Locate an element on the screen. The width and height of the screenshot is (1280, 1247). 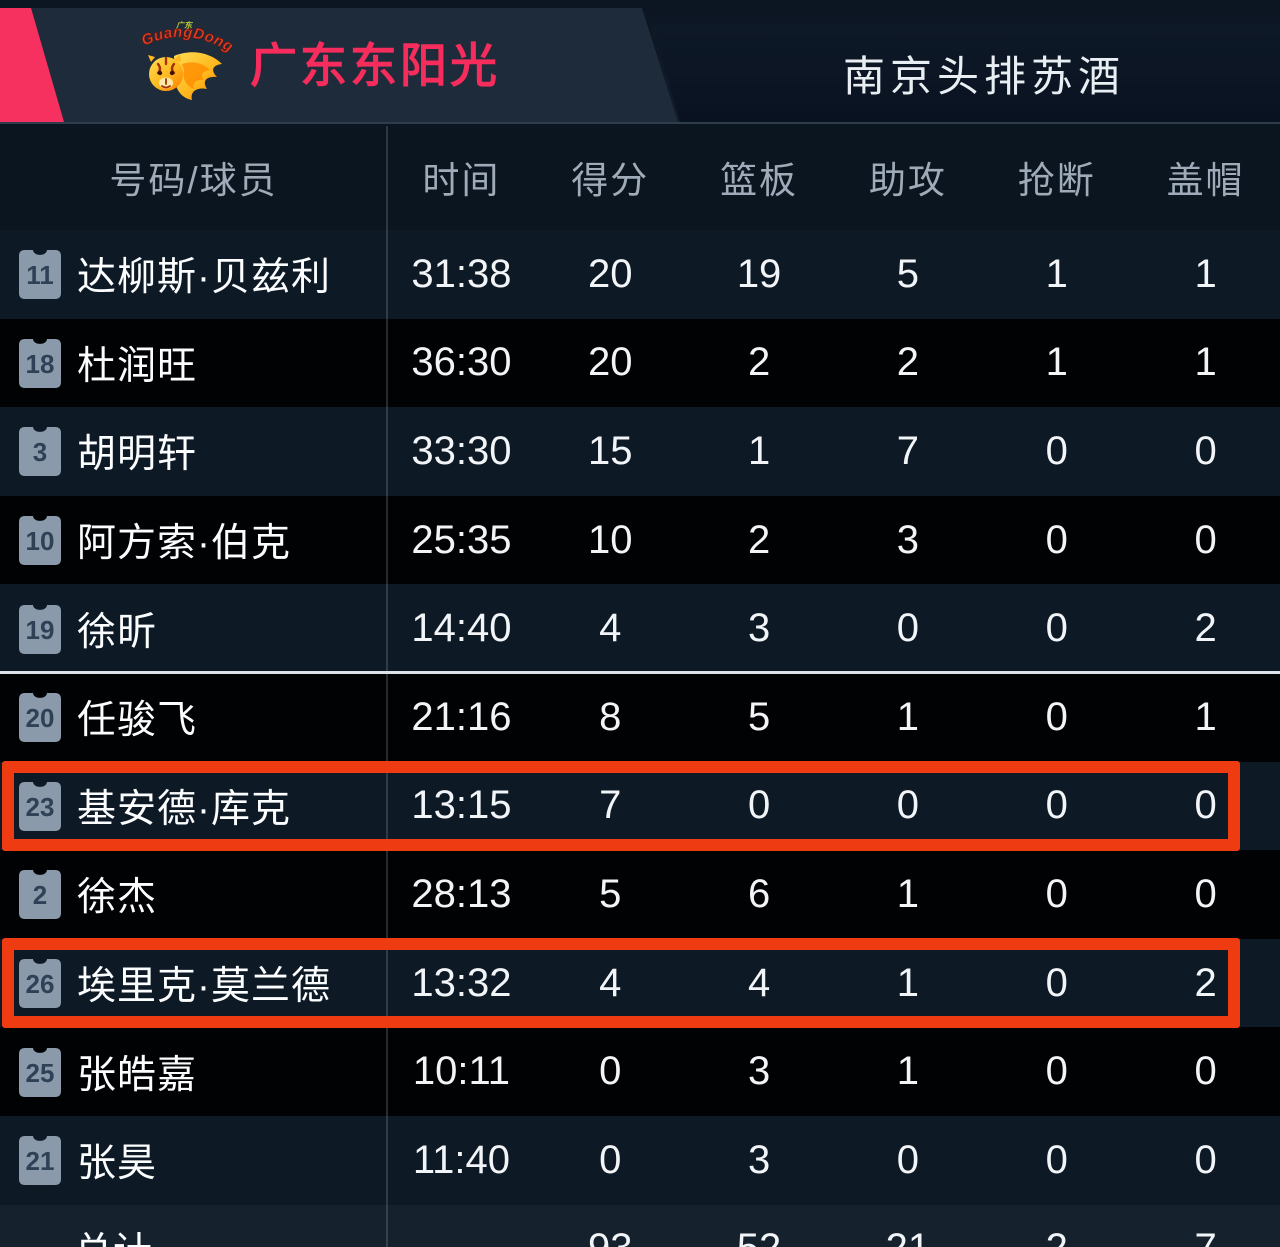
stat-time: 13:15 is located at coordinates (461, 805).